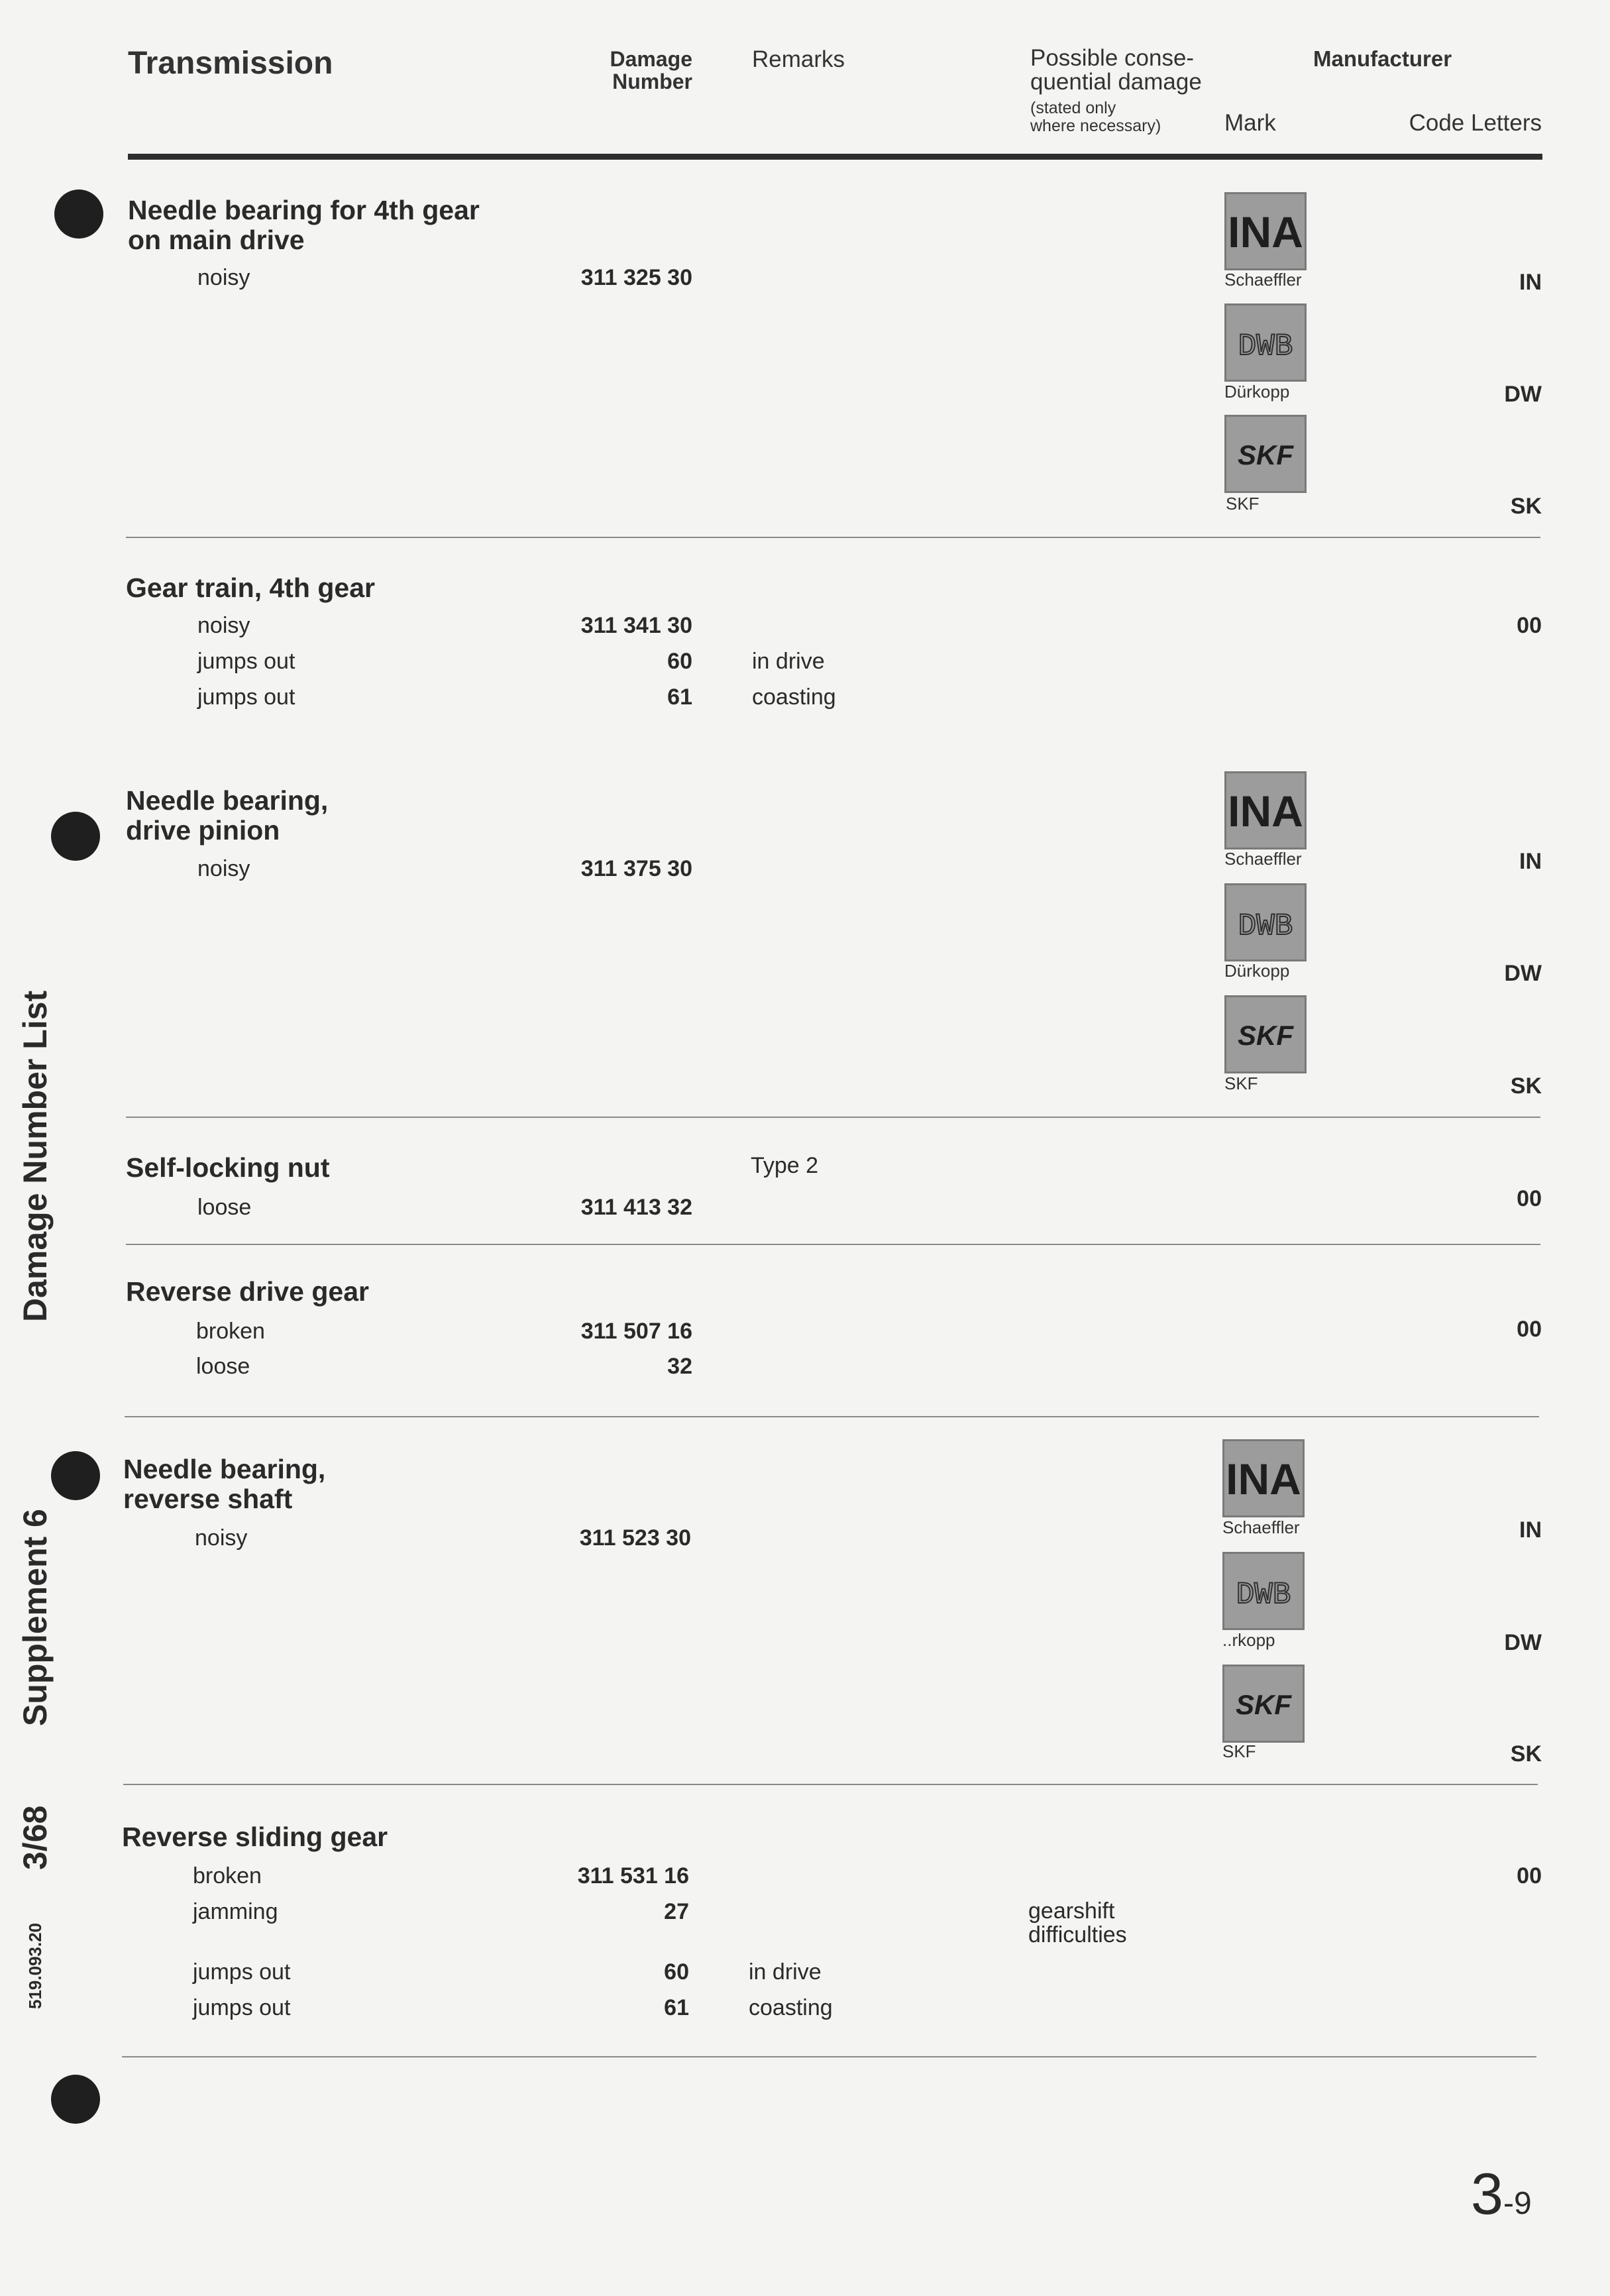  Describe the element at coordinates (633, 1875) in the screenshot. I see `damage-number: 311 531 16` at that location.